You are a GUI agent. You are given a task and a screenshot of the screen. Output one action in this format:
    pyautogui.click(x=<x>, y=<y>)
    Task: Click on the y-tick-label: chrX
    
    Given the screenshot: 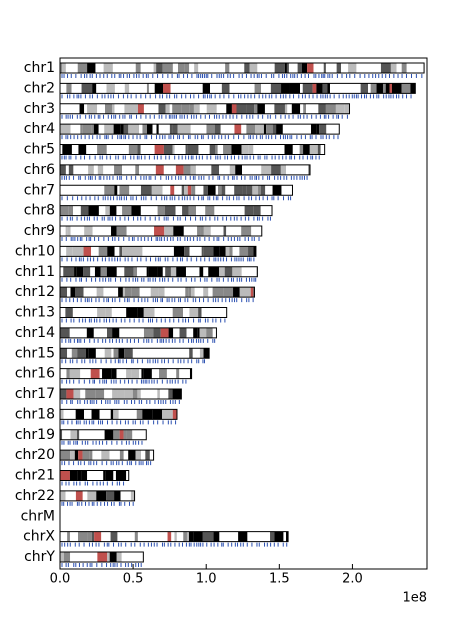 What is the action you would take?
    pyautogui.click(x=39, y=537)
    